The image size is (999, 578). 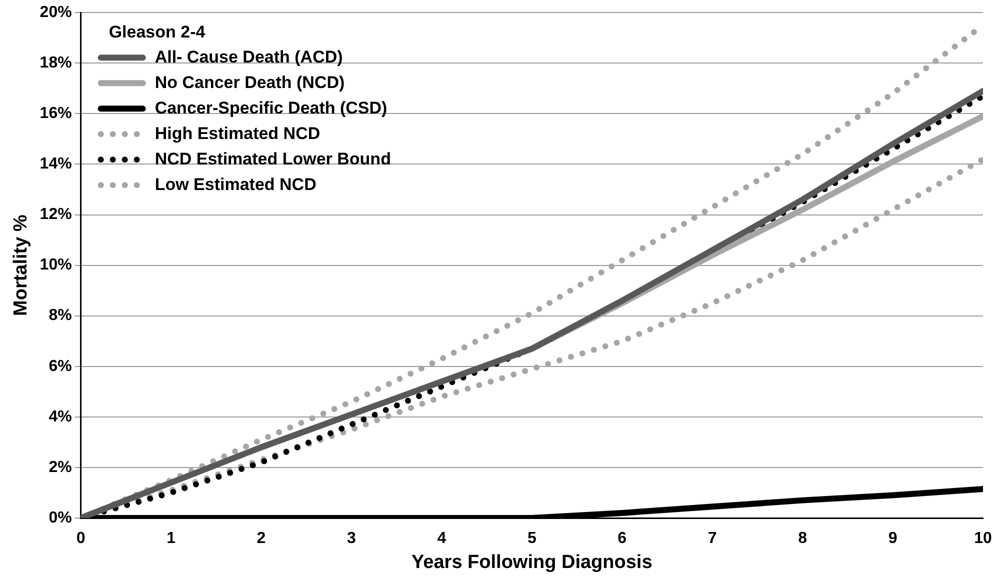 What do you see at coordinates (56, 113) in the screenshot?
I see `y-tick-label: 16%` at bounding box center [56, 113].